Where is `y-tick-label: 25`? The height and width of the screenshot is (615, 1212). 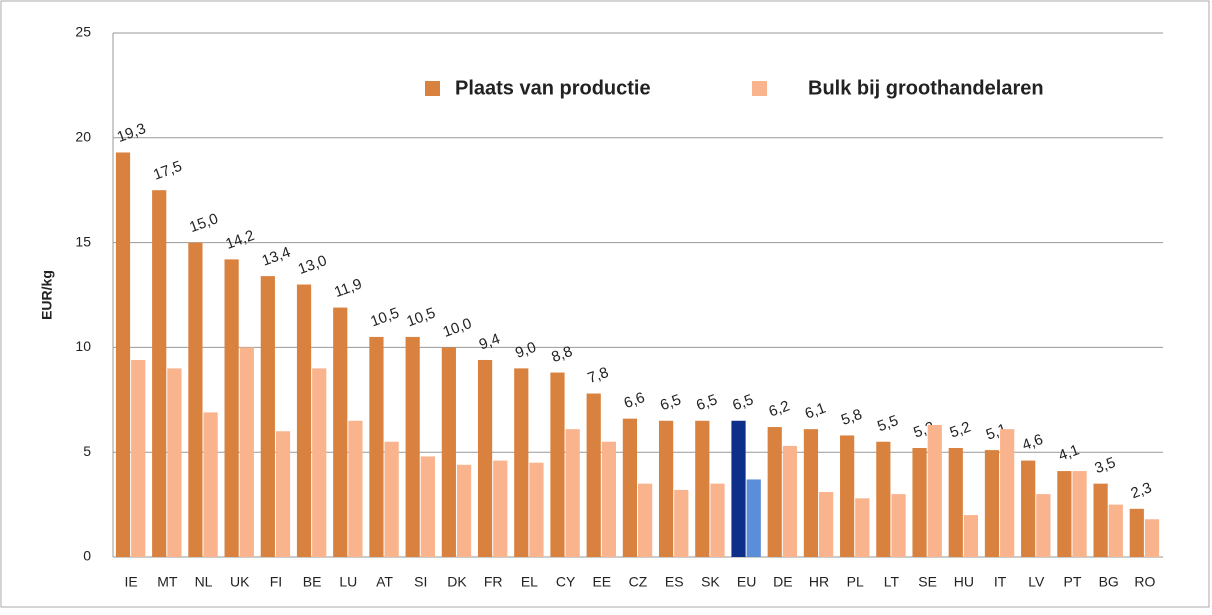
y-tick-label: 25 is located at coordinates (83, 32).